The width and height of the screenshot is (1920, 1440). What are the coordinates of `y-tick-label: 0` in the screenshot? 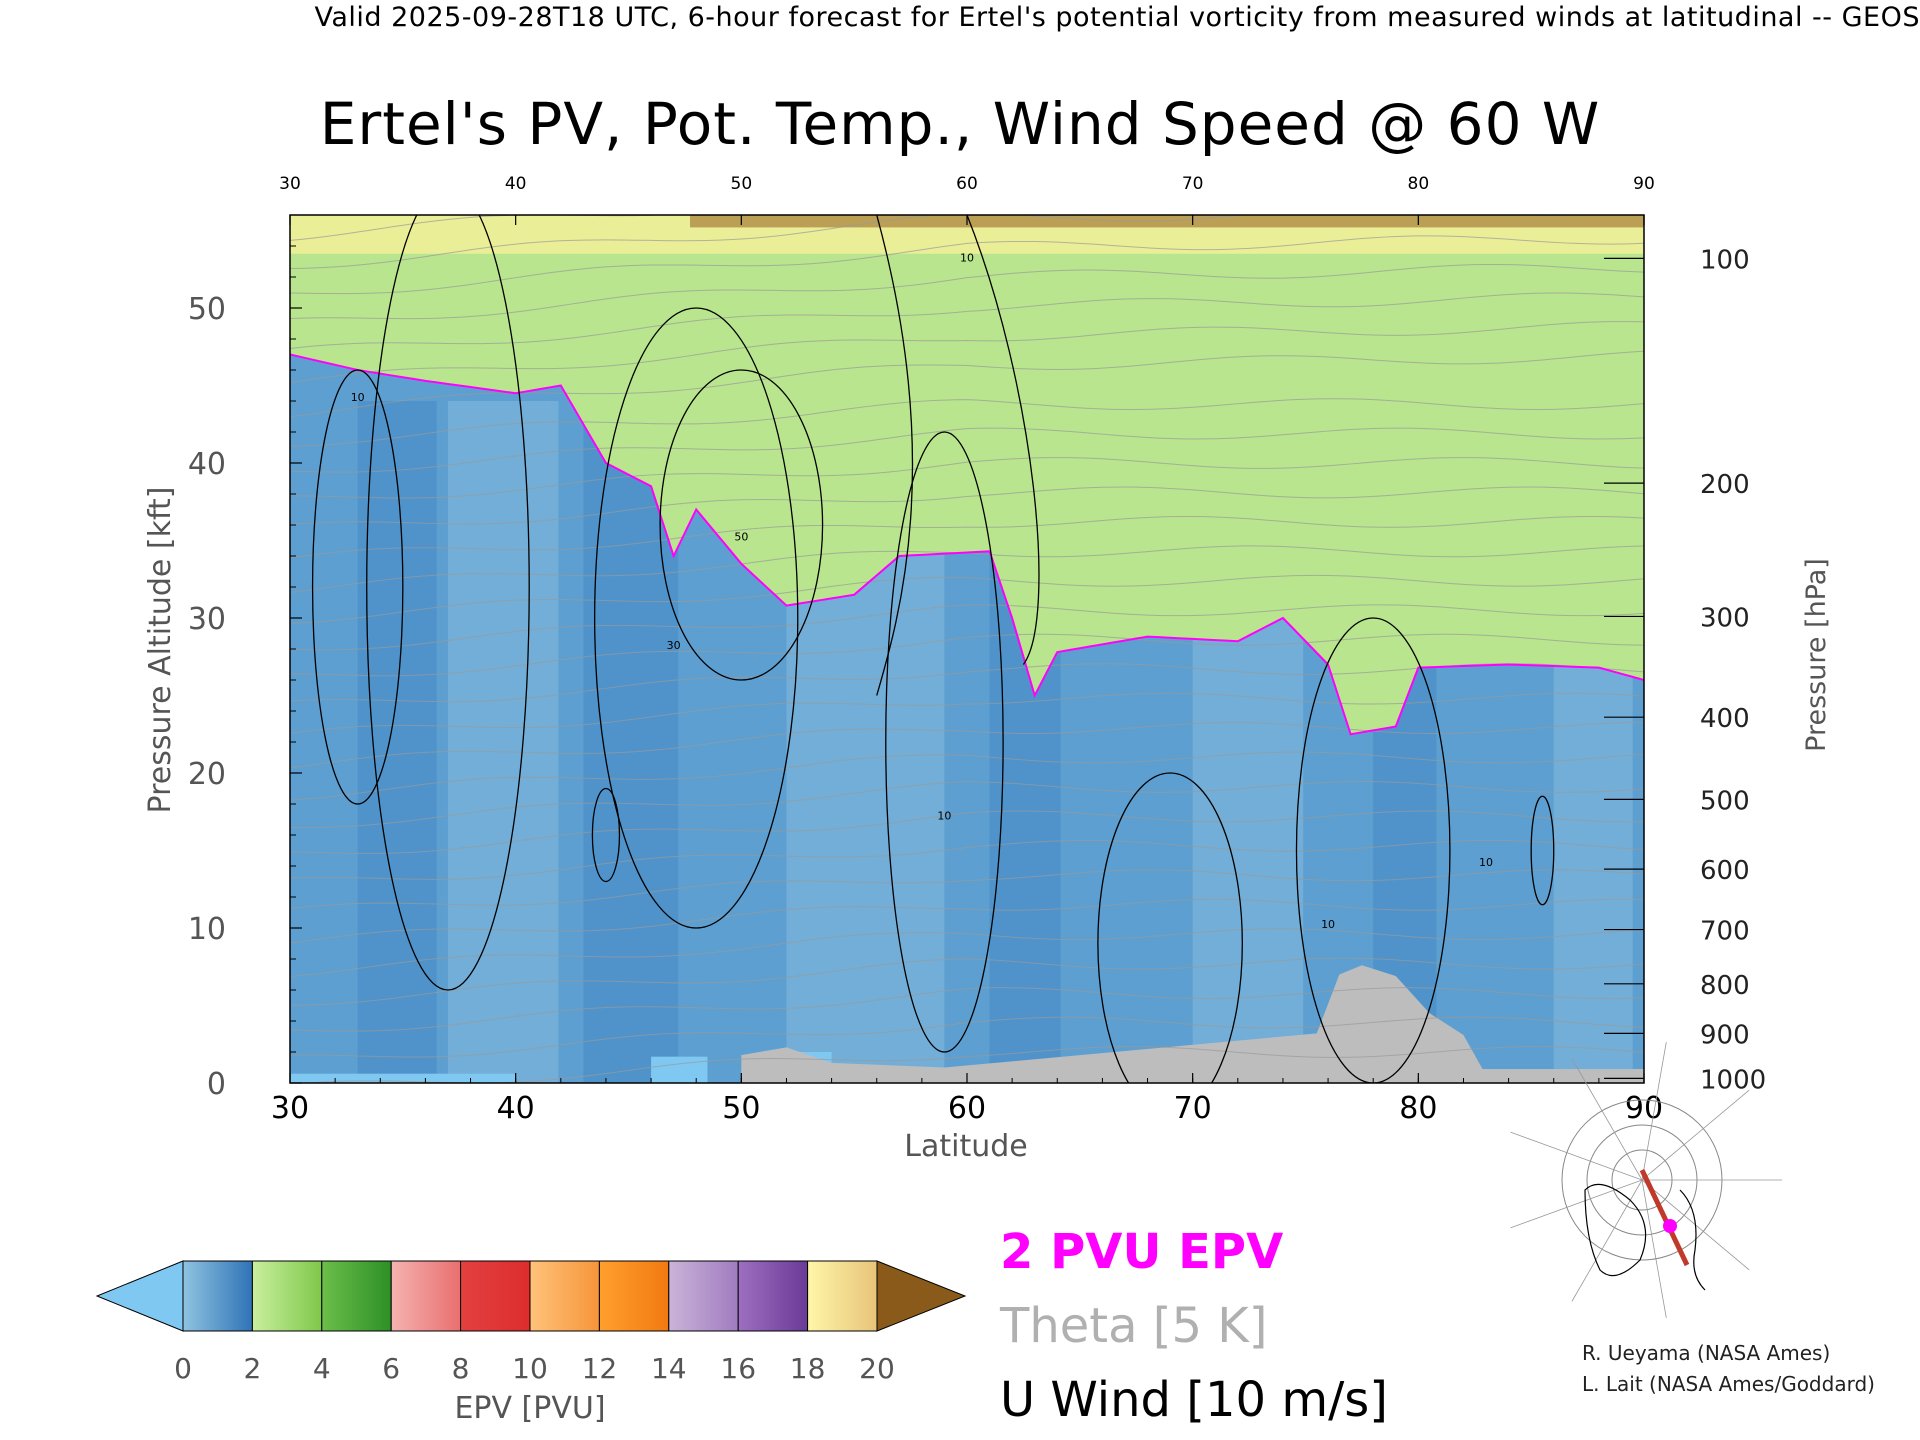 It's located at (216, 1084).